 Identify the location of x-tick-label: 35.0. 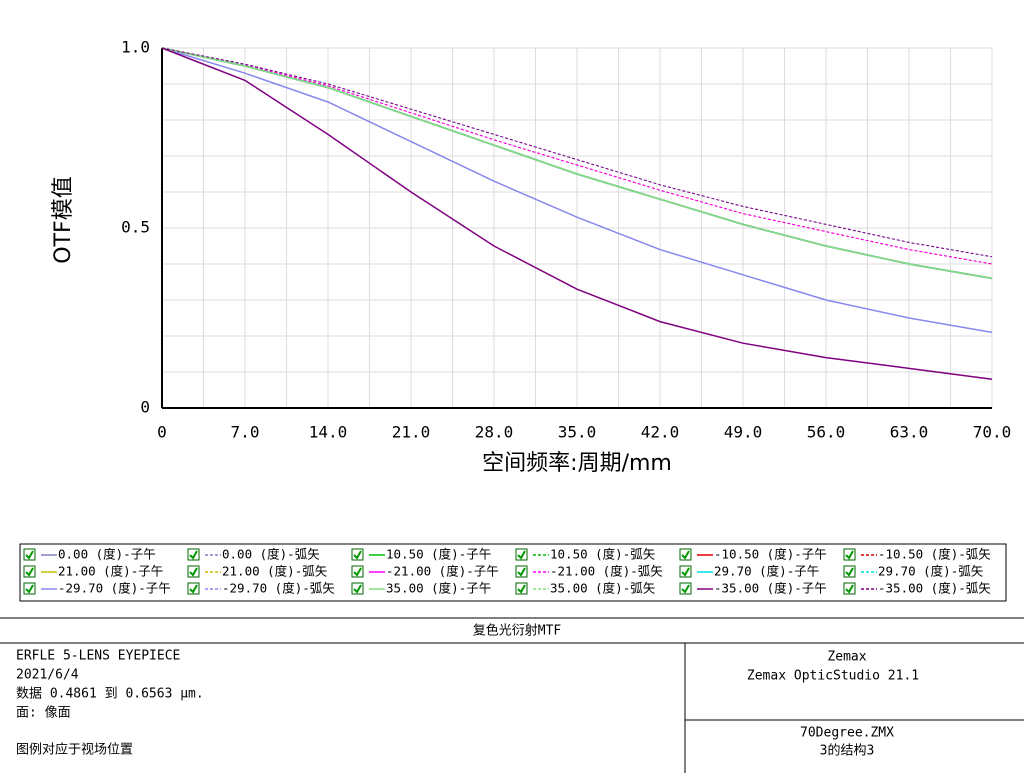
(577, 432).